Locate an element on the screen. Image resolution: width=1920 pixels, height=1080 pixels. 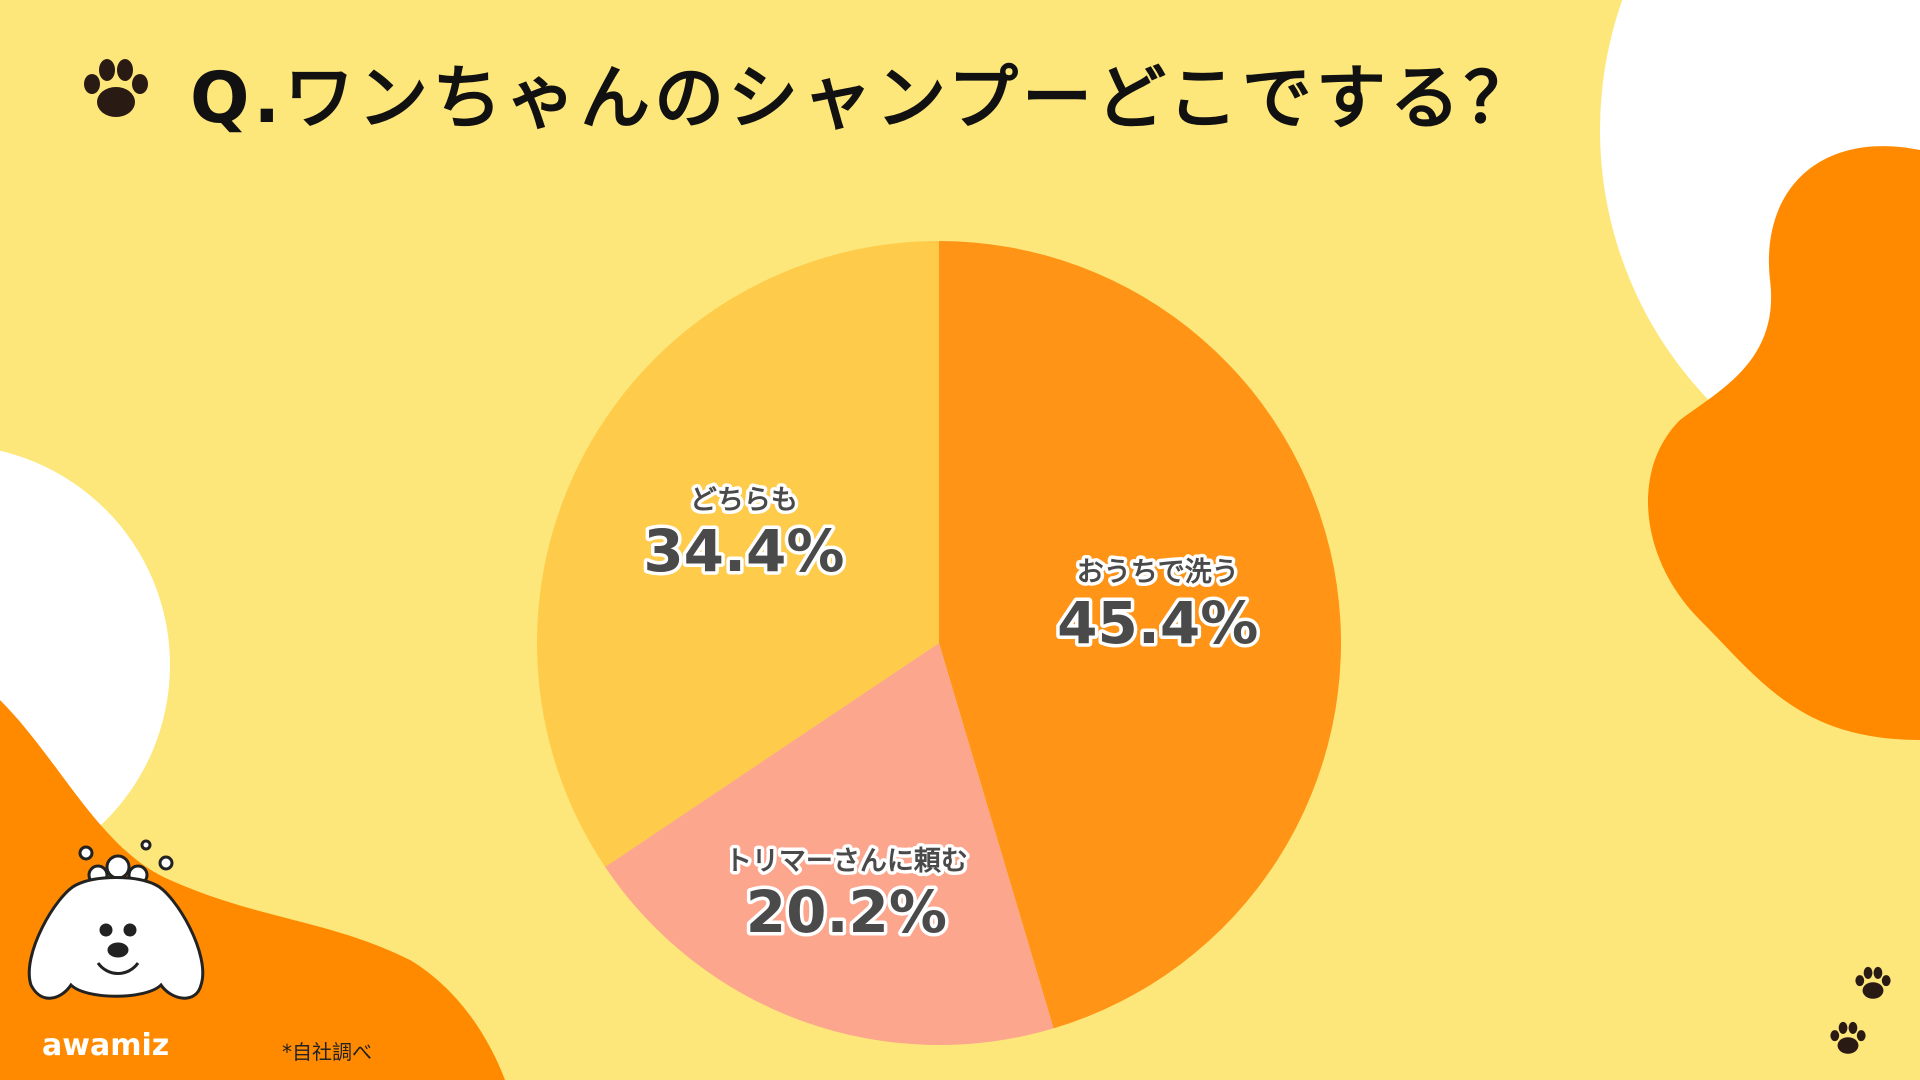
page-title: Q.ワンちゃんのシャンプーどこでする？ is located at coordinates (864, 98).